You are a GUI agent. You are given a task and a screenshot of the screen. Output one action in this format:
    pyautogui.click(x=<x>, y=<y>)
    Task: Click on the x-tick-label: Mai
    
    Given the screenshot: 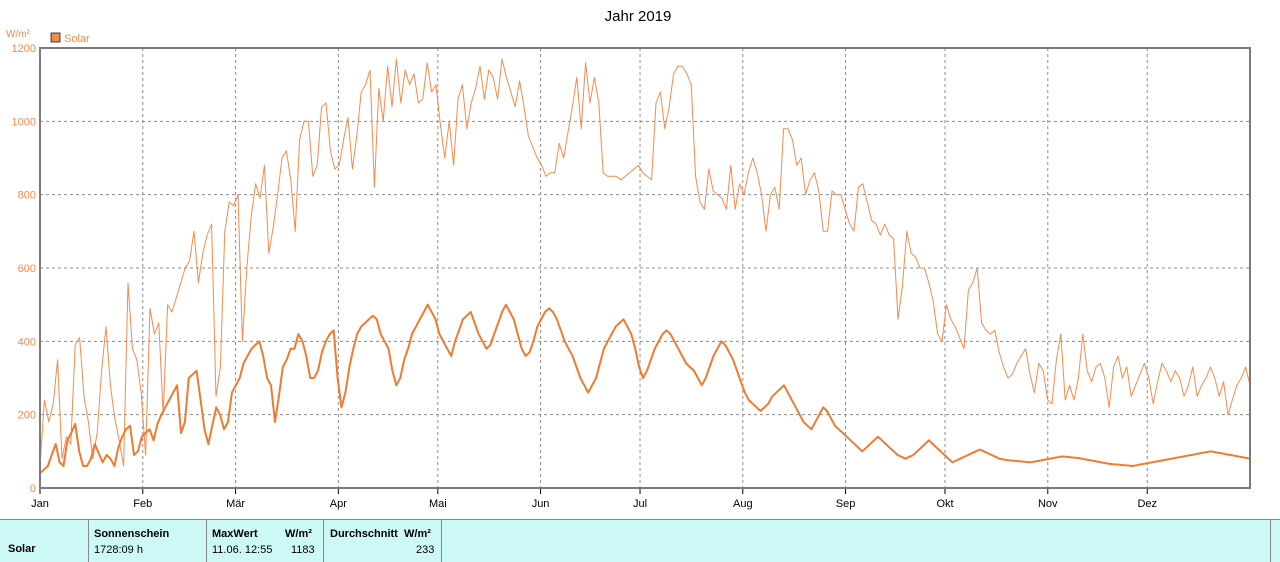 What is the action you would take?
    pyautogui.click(x=438, y=504)
    